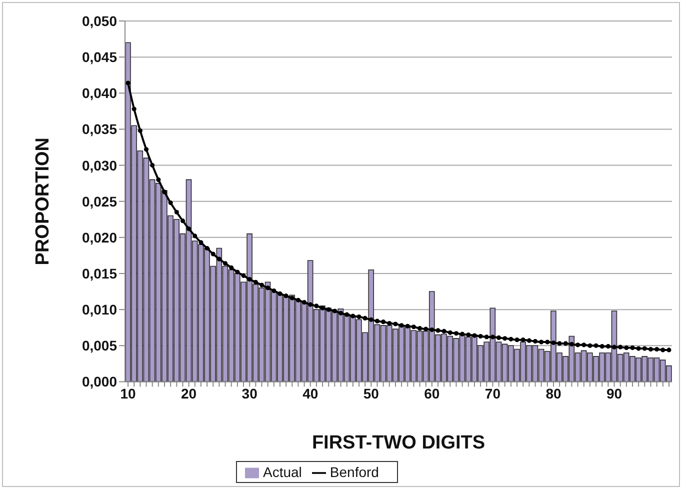  Describe the element at coordinates (492, 394) in the screenshot. I see `x-tick-label: 70` at that location.